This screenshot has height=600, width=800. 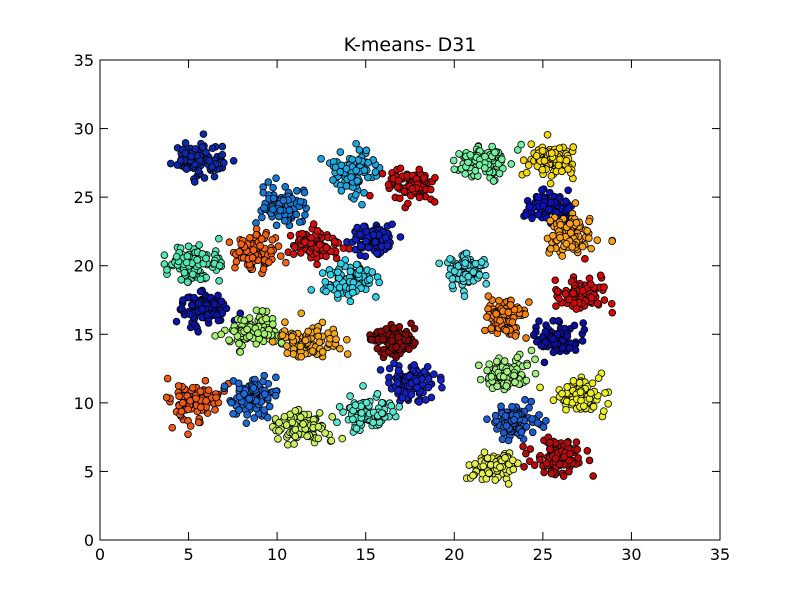 I want to click on x-tick-label: 35, so click(x=720, y=554).